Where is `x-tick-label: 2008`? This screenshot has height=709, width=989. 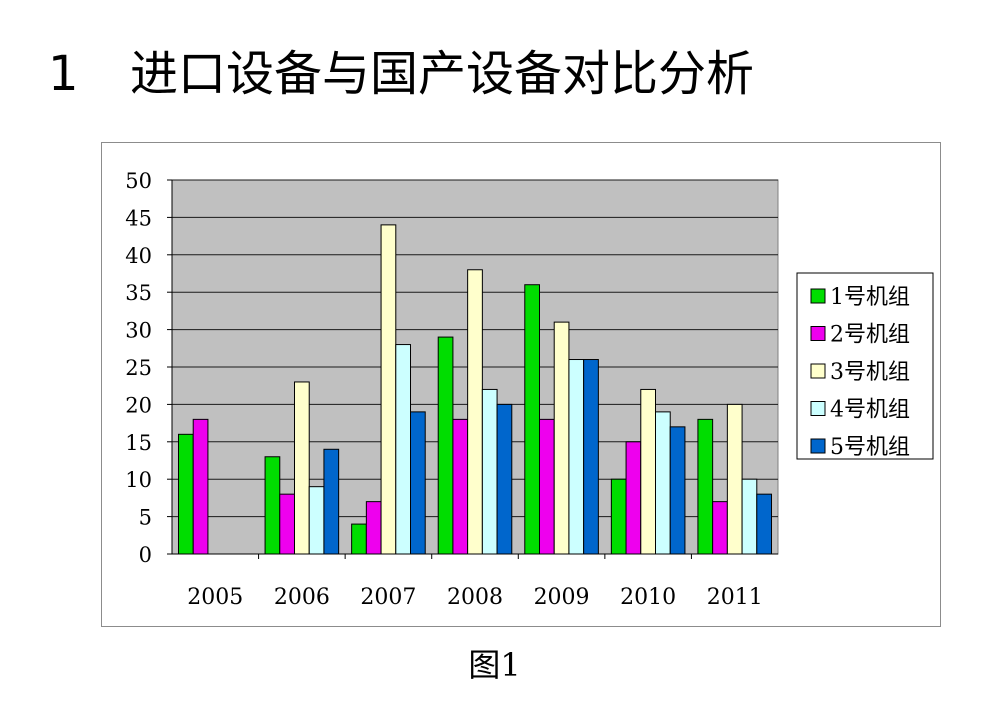
x-tick-label: 2008 is located at coordinates (475, 597).